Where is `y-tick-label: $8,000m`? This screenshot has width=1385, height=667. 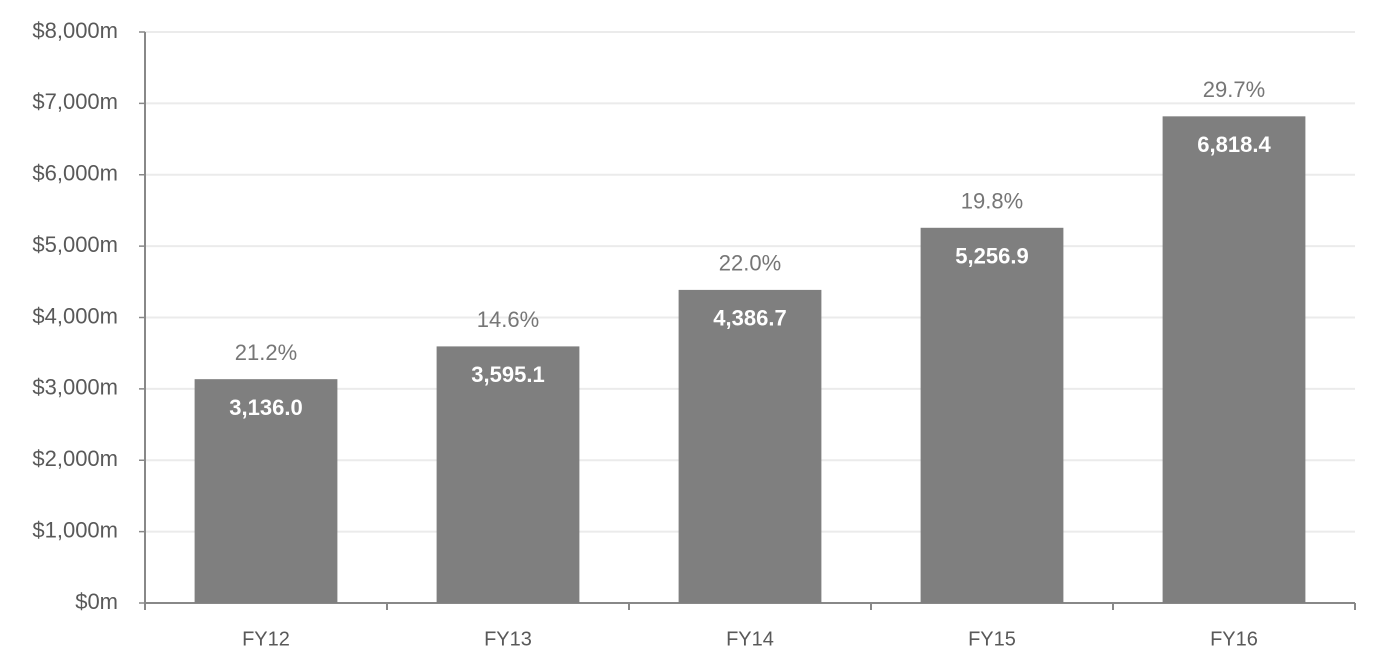
y-tick-label: $8,000m is located at coordinates (75, 30).